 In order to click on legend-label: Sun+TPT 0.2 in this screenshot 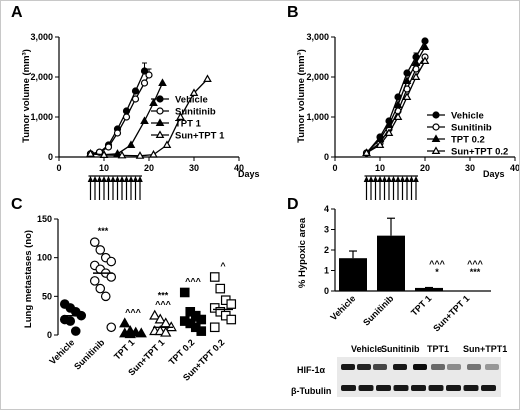, I will do `click(479, 152)`.